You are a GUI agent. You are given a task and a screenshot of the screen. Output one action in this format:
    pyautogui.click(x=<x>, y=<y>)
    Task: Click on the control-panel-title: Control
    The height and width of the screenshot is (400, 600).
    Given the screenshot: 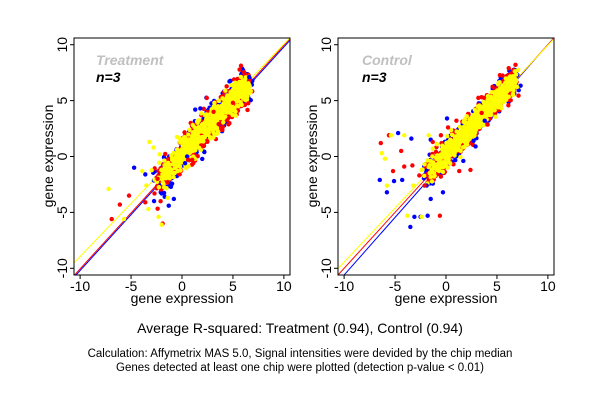 What is the action you would take?
    pyautogui.click(x=387, y=60)
    